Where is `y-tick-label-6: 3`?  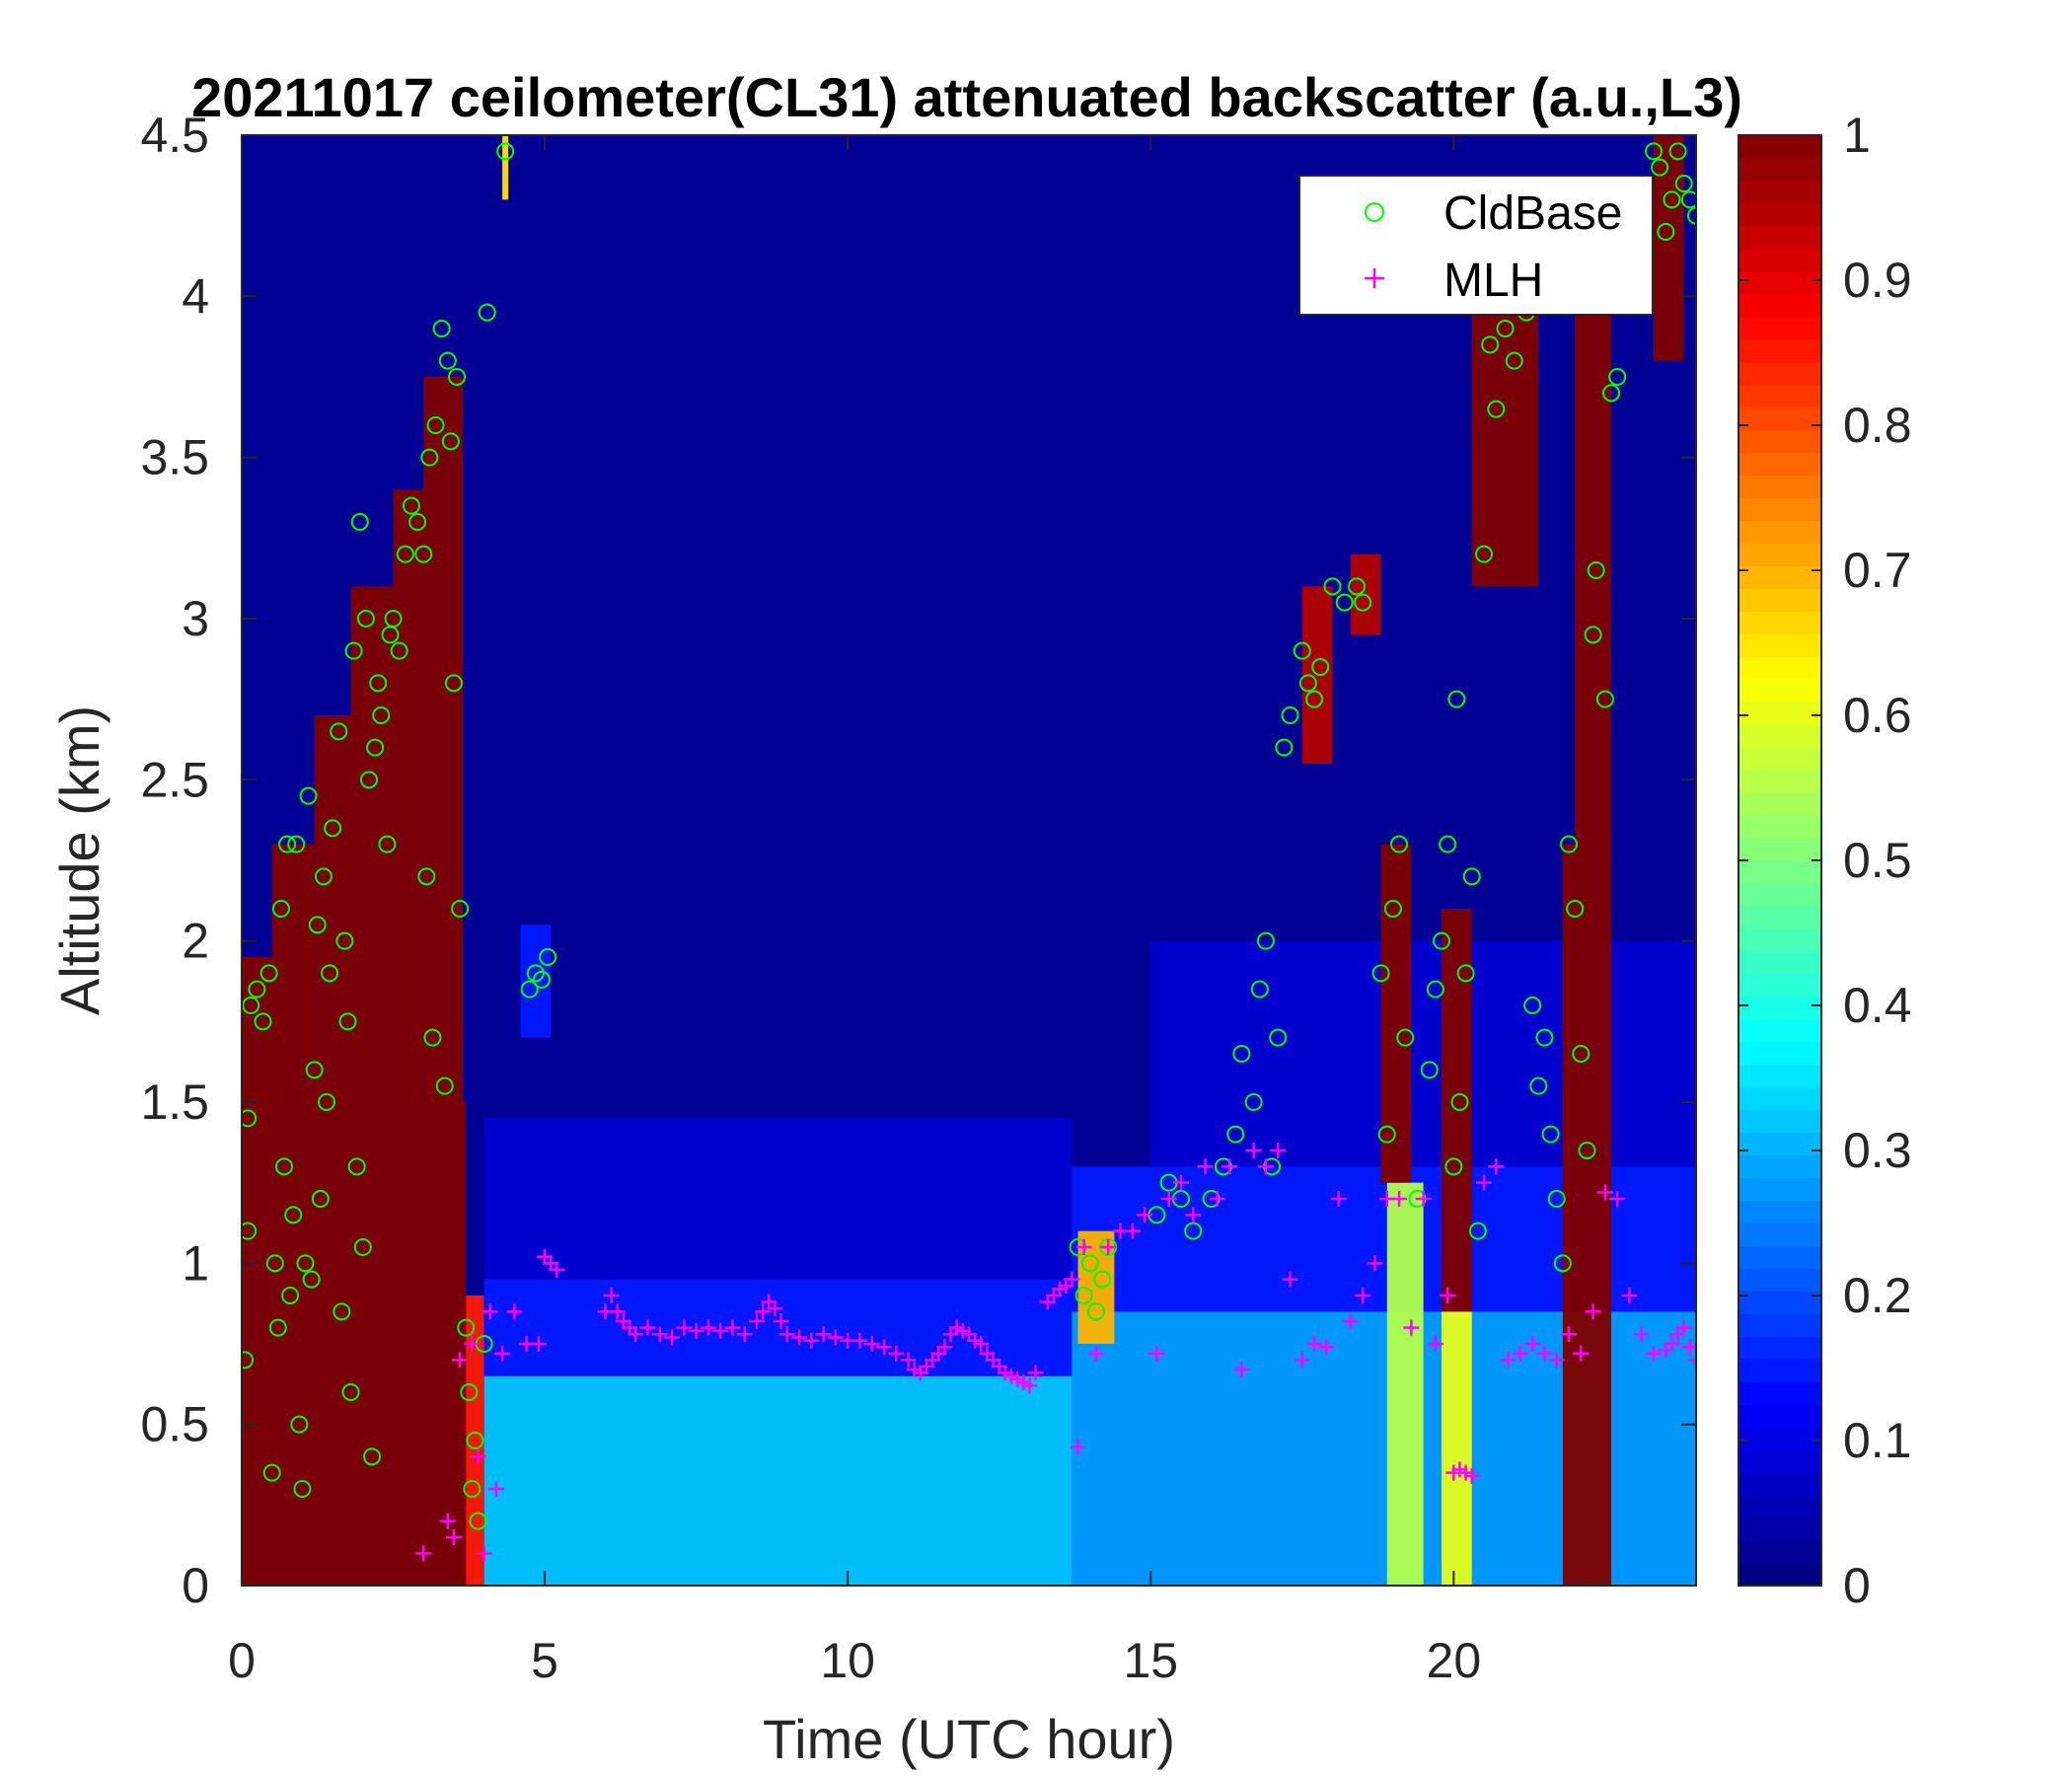 y-tick-label-6: 3 is located at coordinates (196, 618).